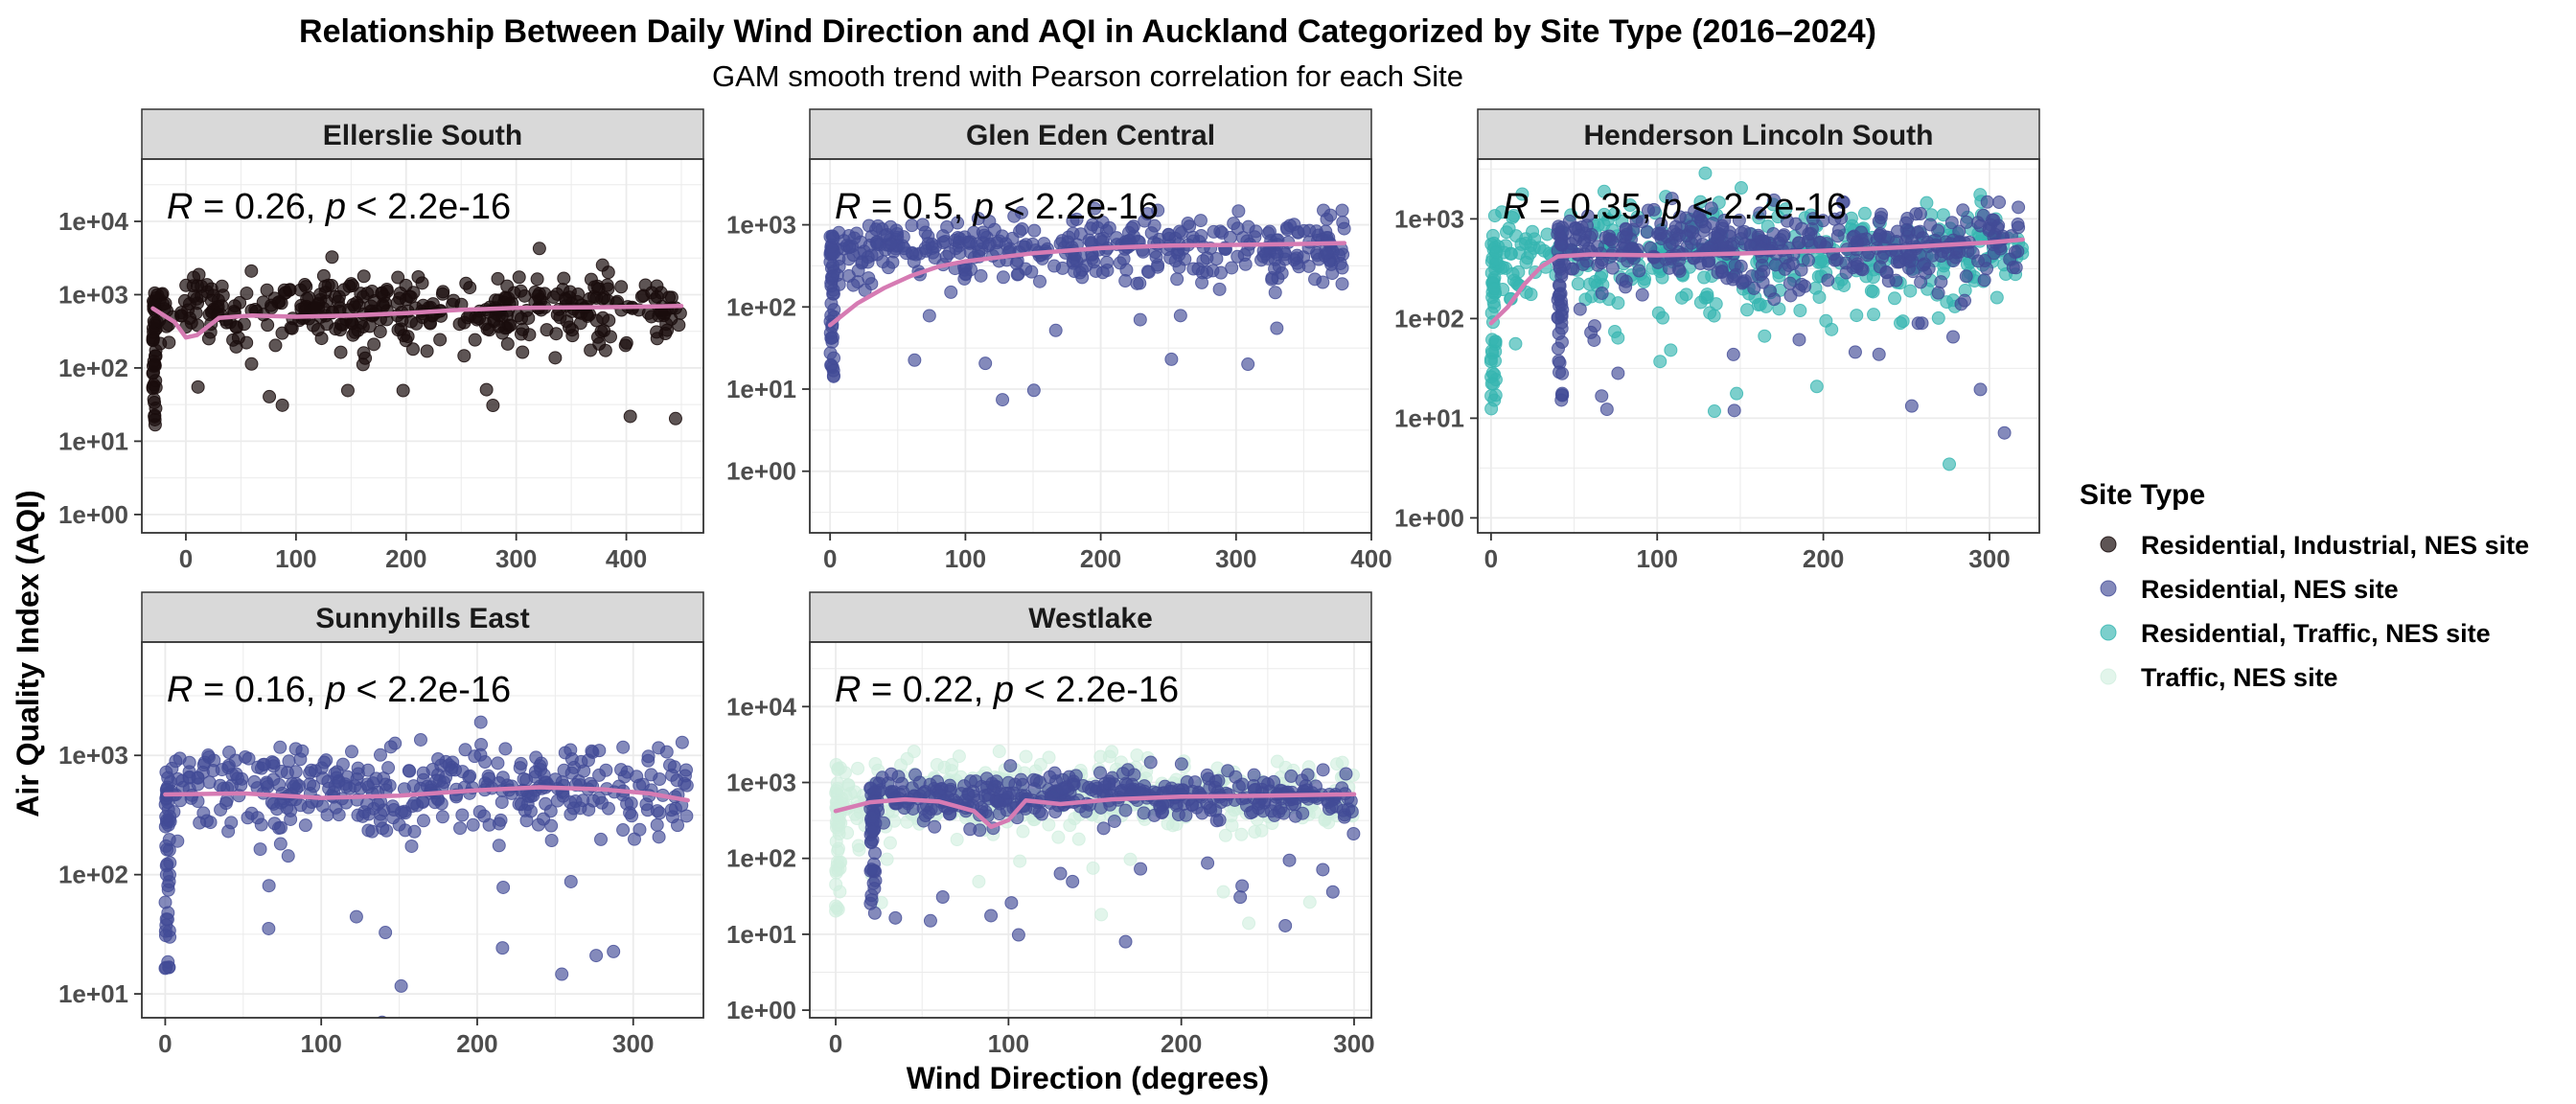 This screenshot has width=2576, height=1104. I want to click on y-tick-label: 1e+02, so click(761, 858).